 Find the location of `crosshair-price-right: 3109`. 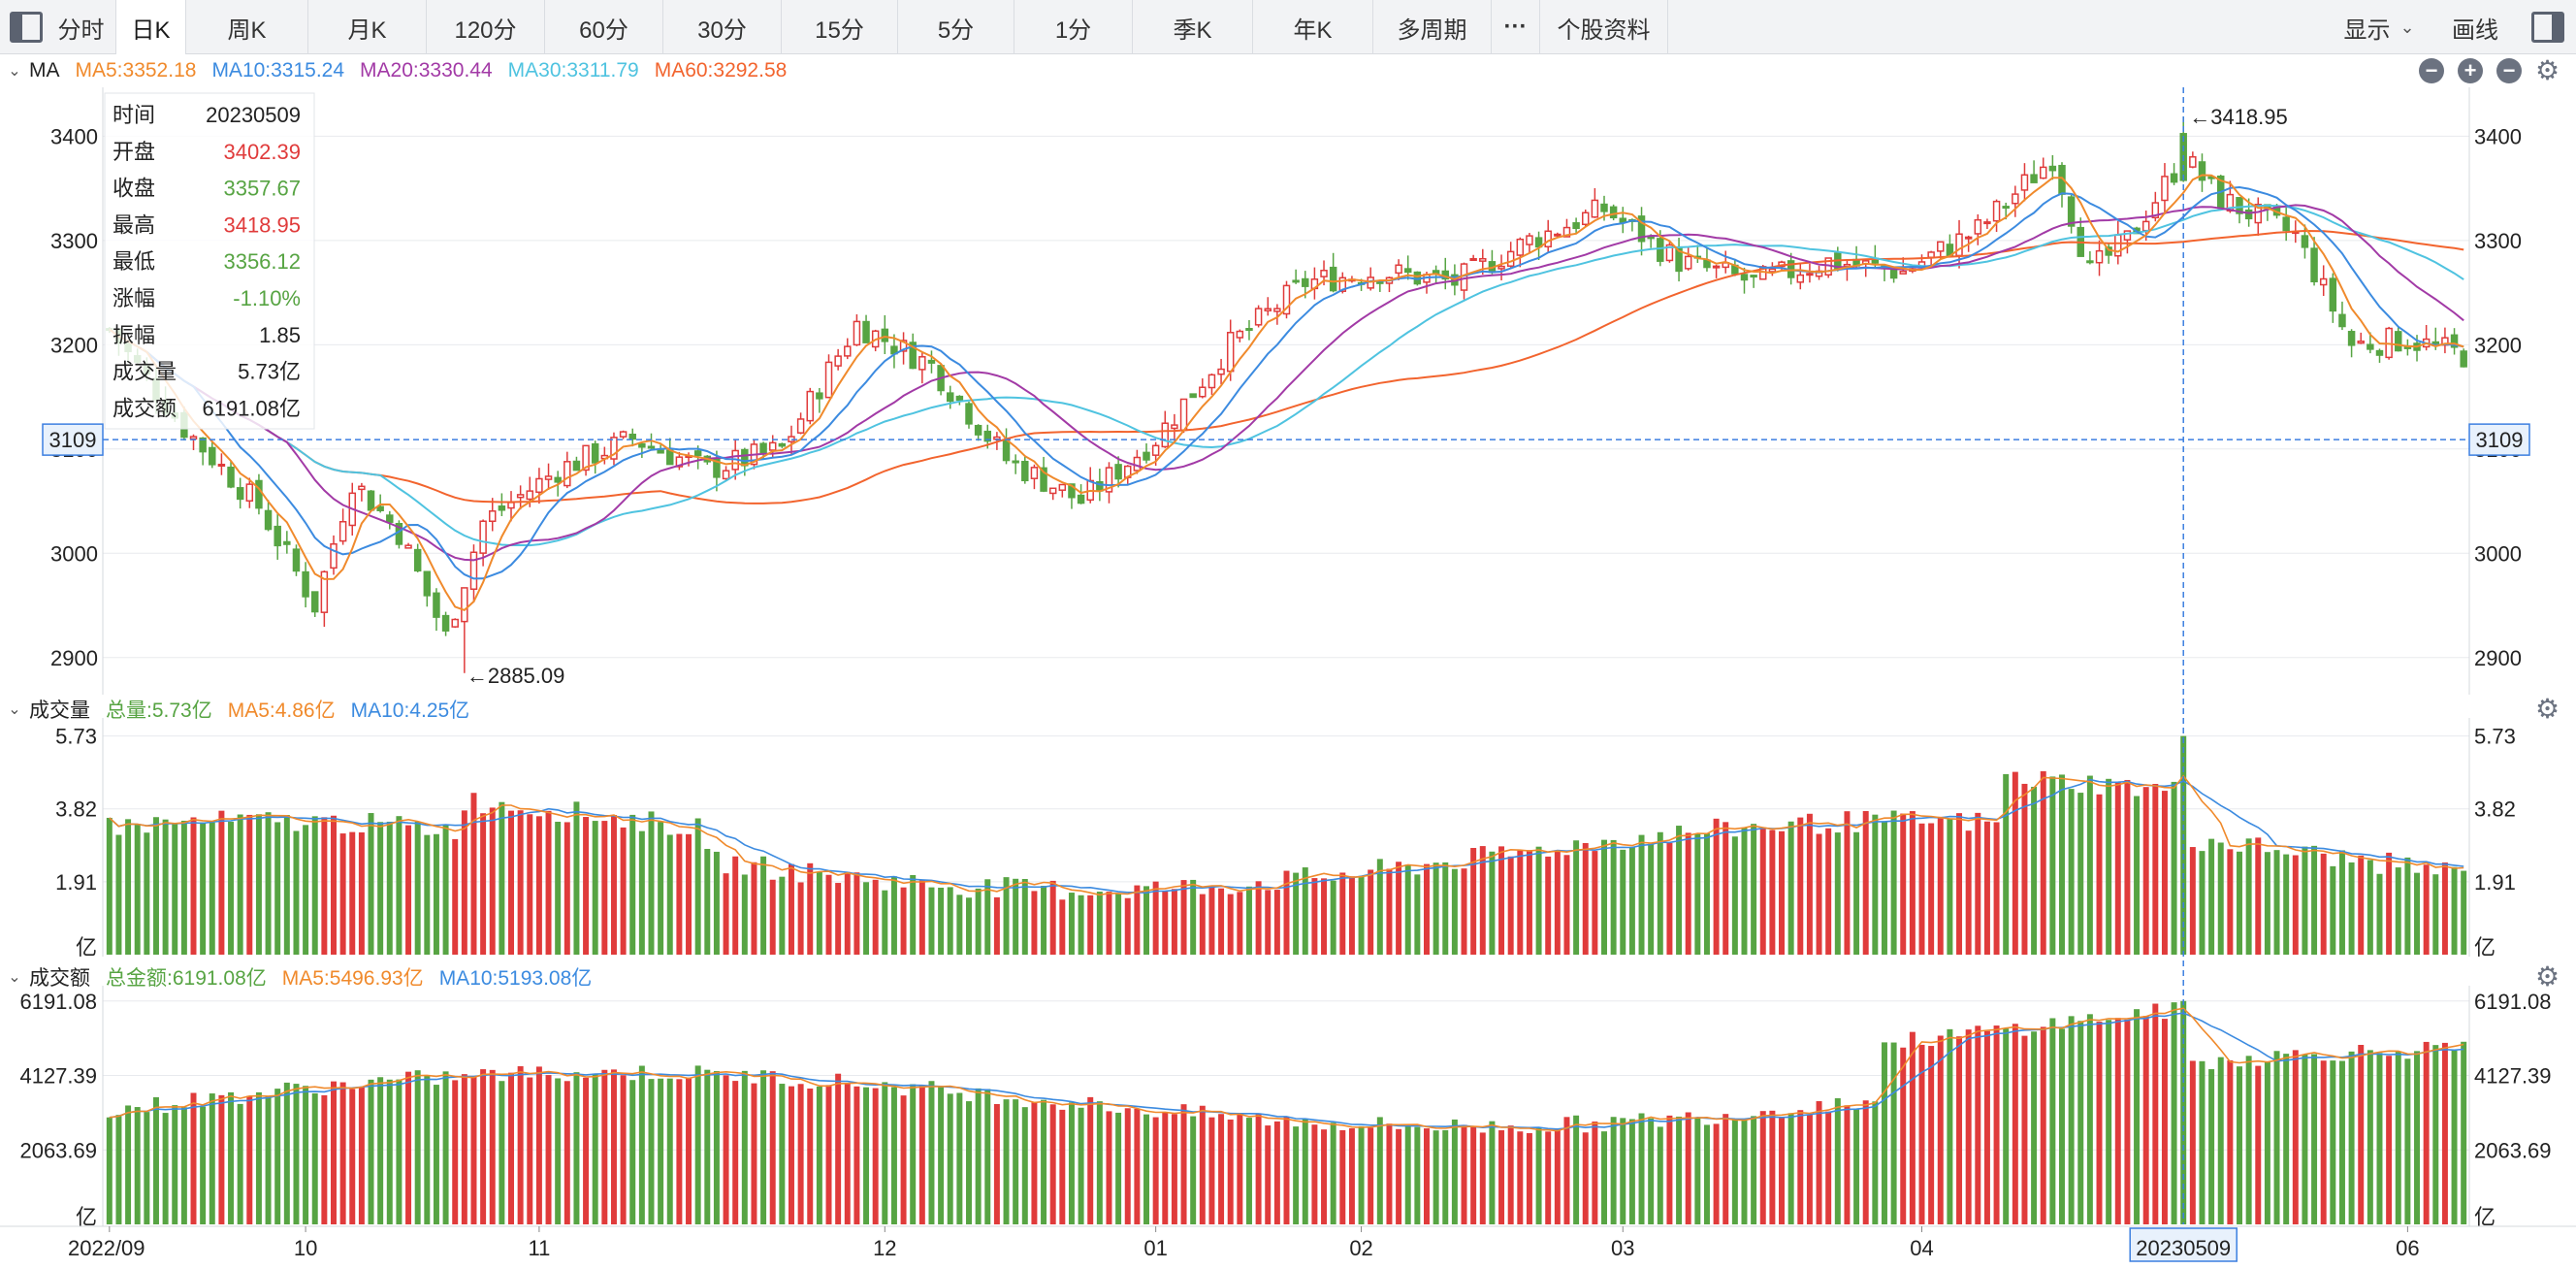

crosshair-price-right: 3109 is located at coordinates (2500, 440).